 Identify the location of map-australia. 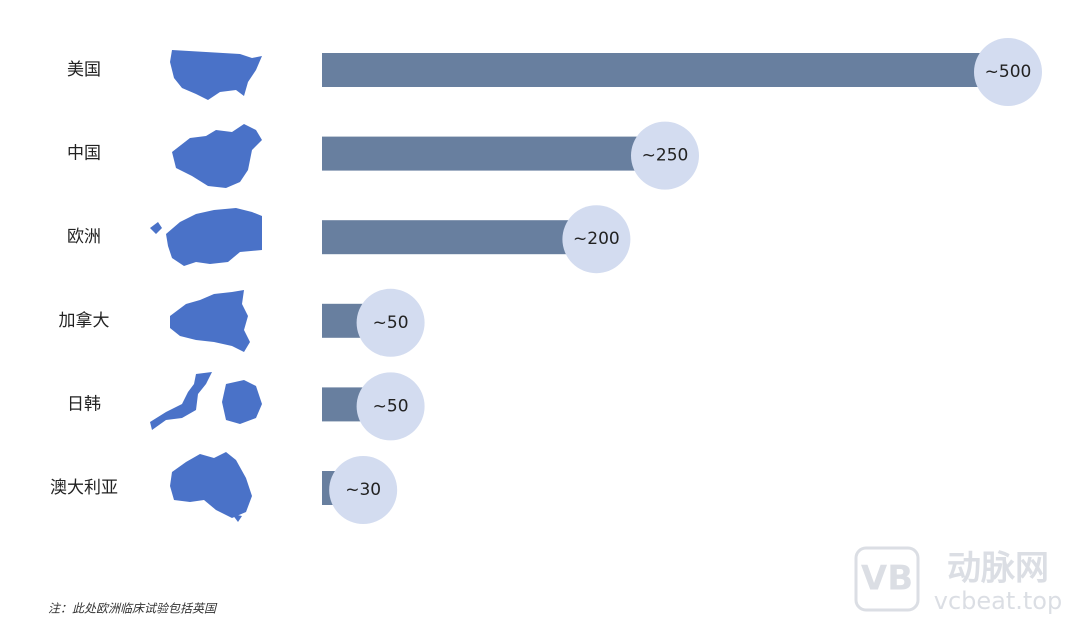
(211, 487).